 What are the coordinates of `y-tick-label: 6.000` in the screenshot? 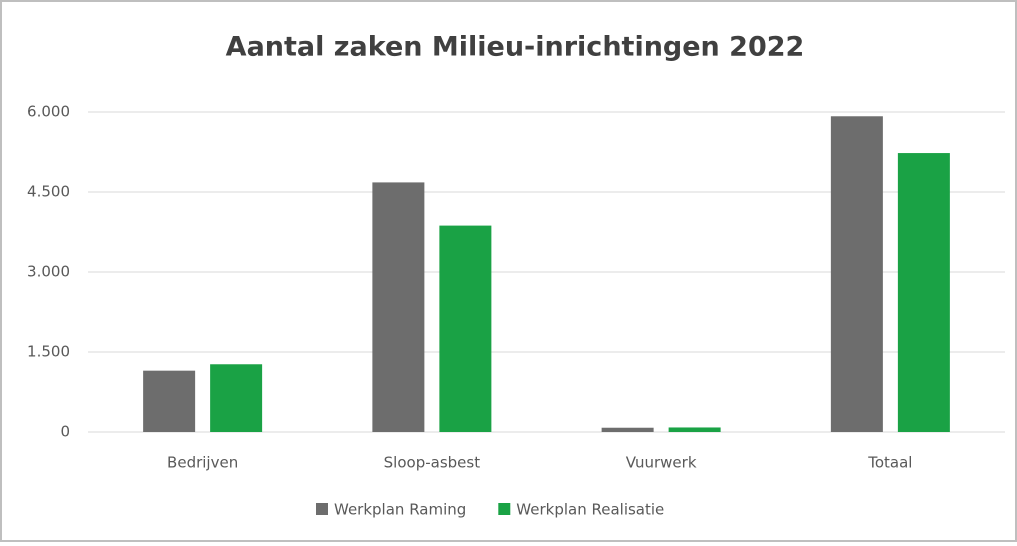 It's located at (48, 112).